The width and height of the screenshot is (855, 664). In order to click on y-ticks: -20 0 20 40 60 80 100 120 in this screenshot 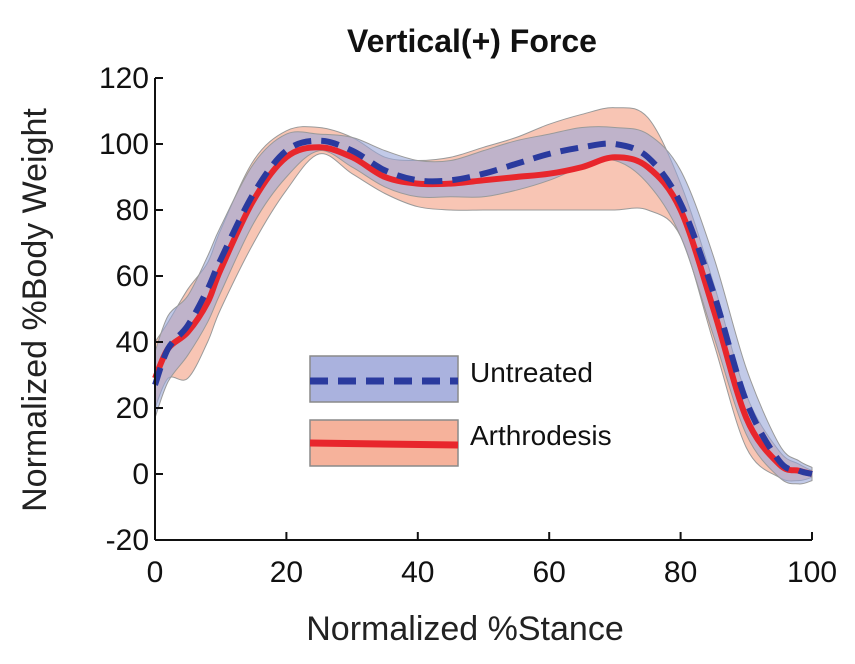, I will do `click(131, 309)`.